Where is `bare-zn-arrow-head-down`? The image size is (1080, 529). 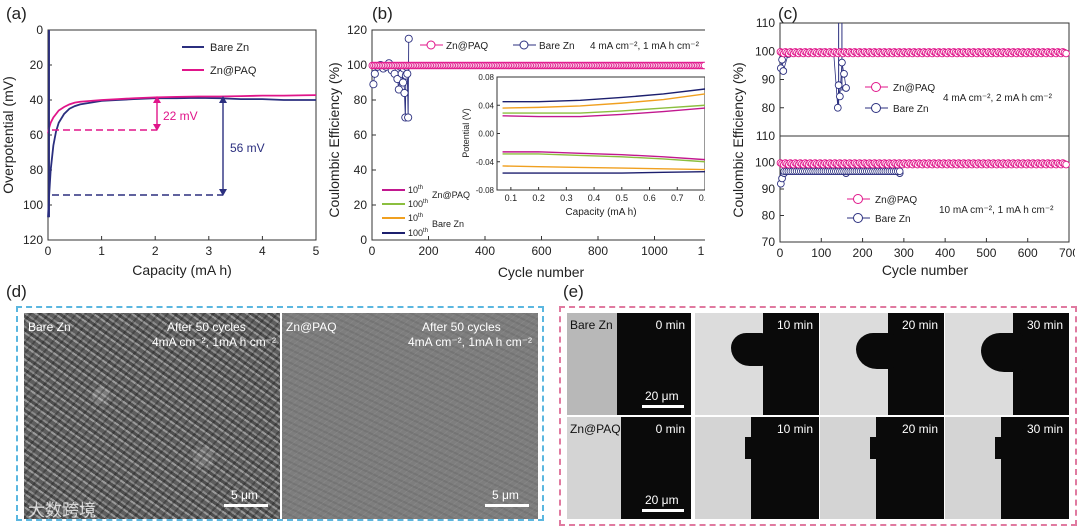 bare-zn-arrow-head-down is located at coordinates (223, 192).